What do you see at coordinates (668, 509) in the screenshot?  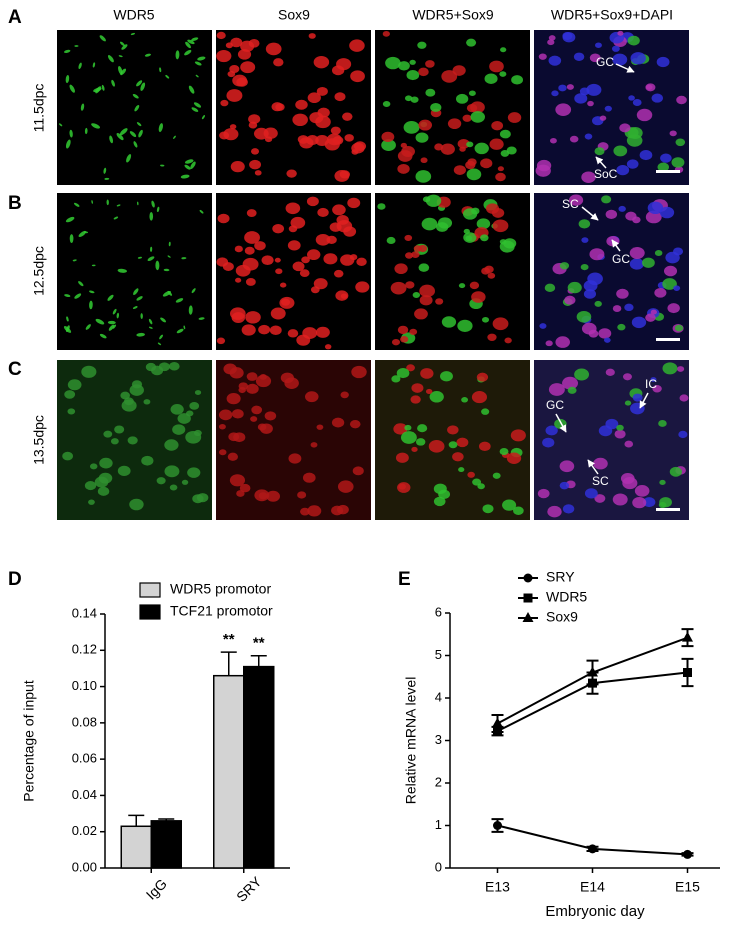 I see `scale-bar` at bounding box center [668, 509].